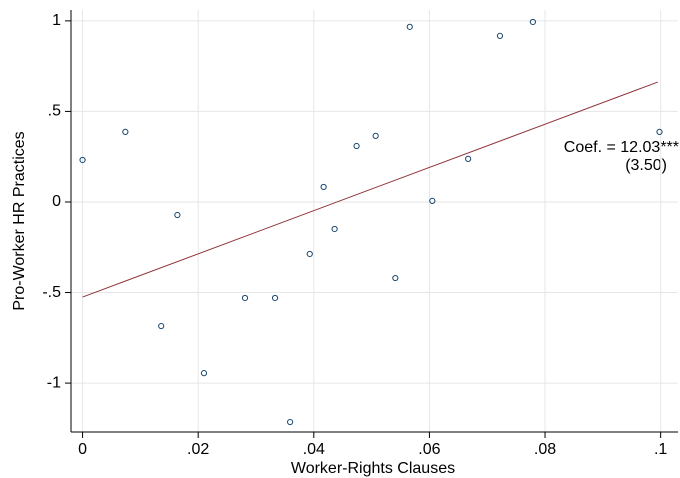 This screenshot has width=680, height=478. I want to click on x-tick-label: .08, so click(545, 449).